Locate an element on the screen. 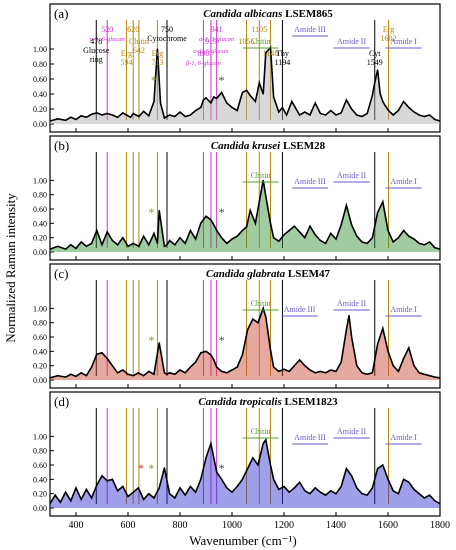 The width and height of the screenshot is (456, 550). panel-label: (d) is located at coordinates (61, 401).